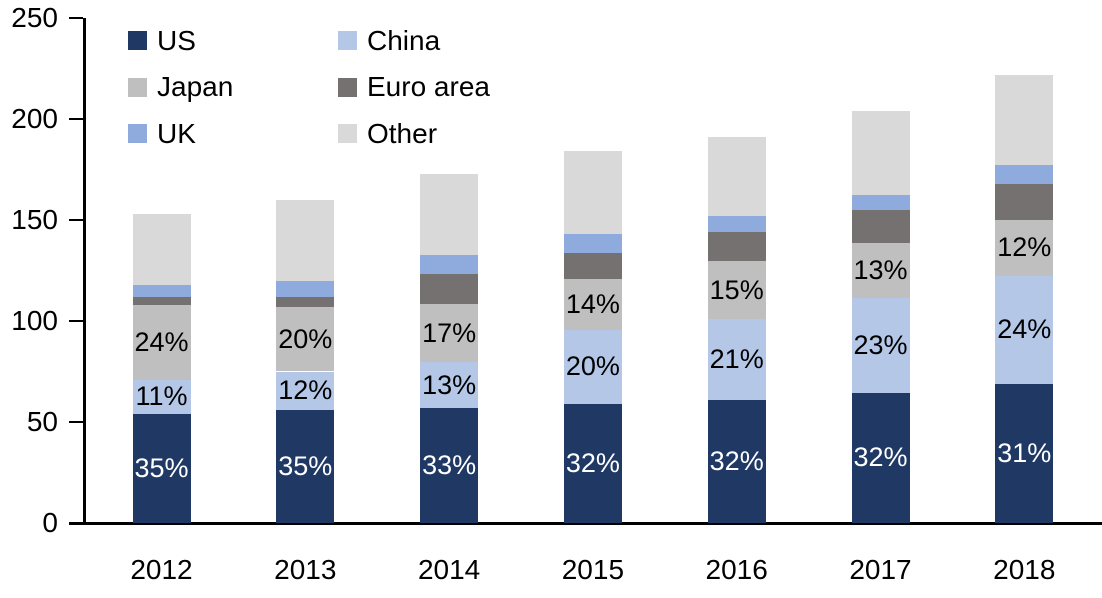  I want to click on bar-segment-china-2015, so click(592, 367).